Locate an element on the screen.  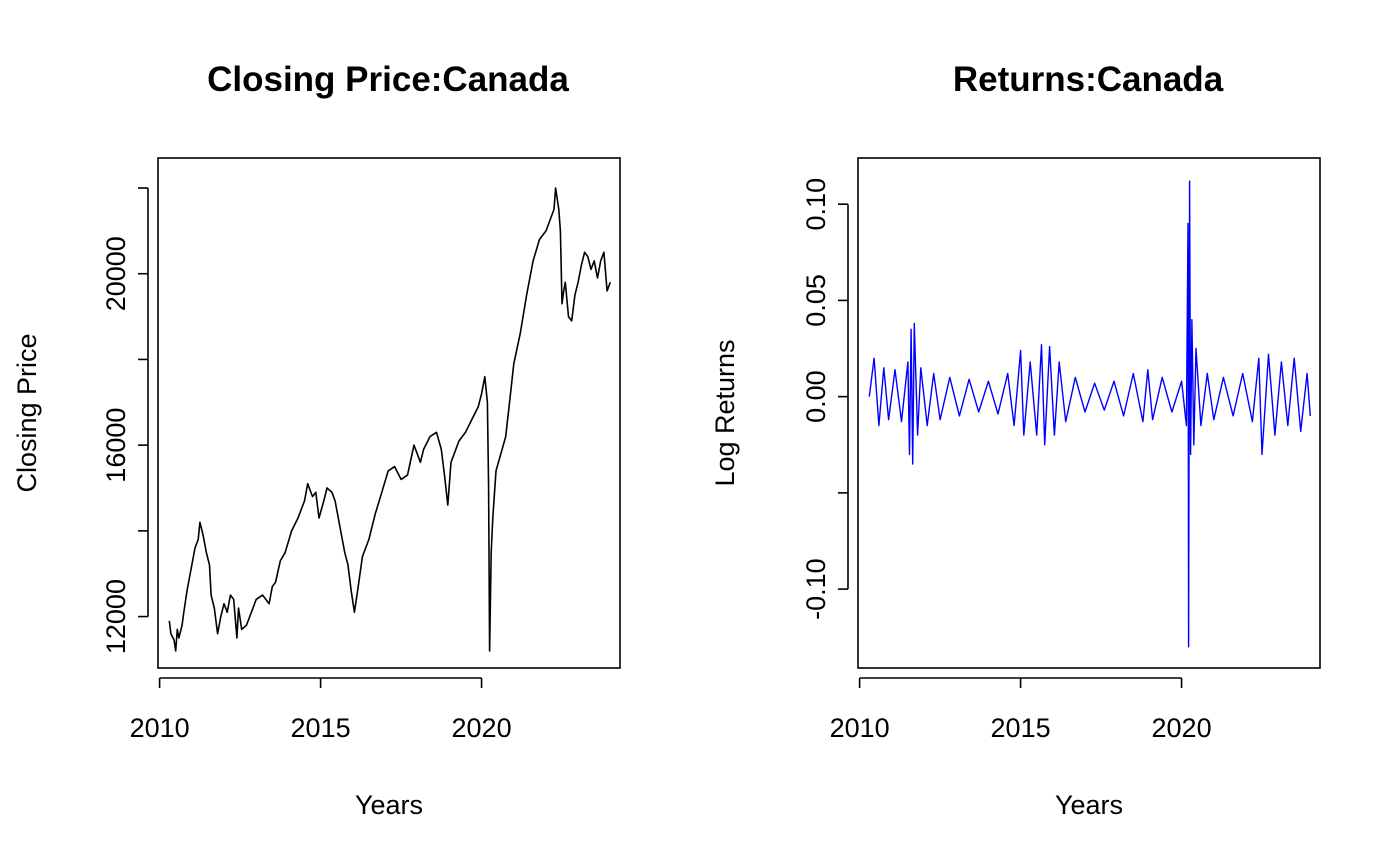
returns-y-tick-label: 0.05 is located at coordinates (816, 300).